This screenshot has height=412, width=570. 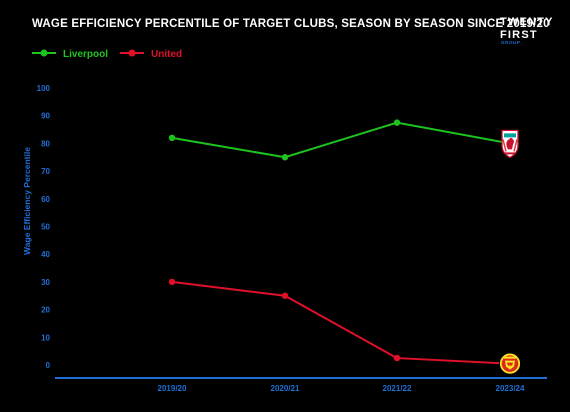 I want to click on y-tick-label-0: 0, so click(x=48, y=365).